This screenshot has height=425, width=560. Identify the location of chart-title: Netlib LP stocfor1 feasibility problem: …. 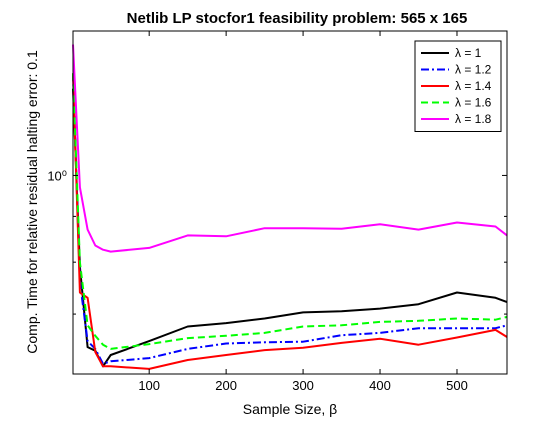
(297, 18).